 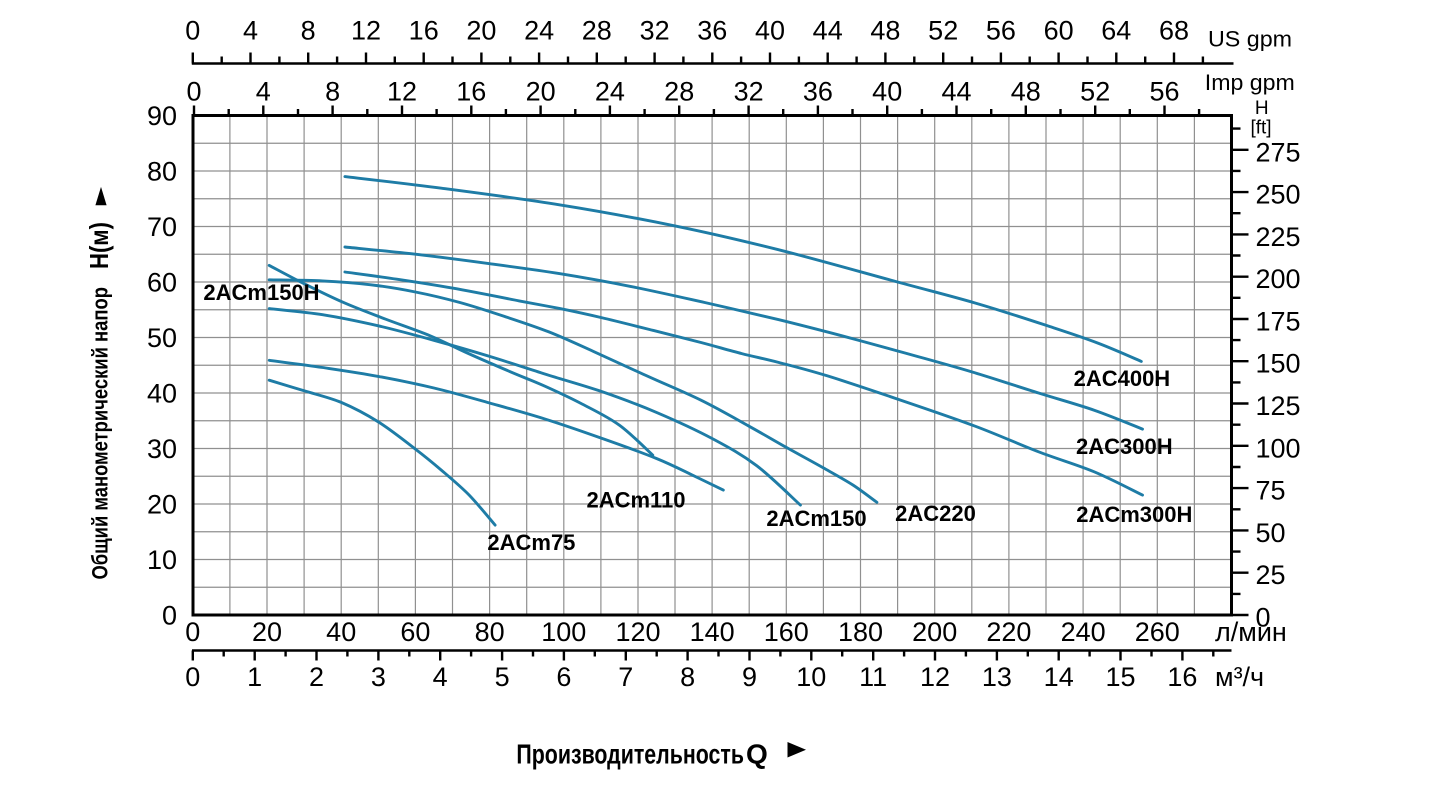 I want to click on svg-text: Общий манометрический напор, so click(x=100, y=433).